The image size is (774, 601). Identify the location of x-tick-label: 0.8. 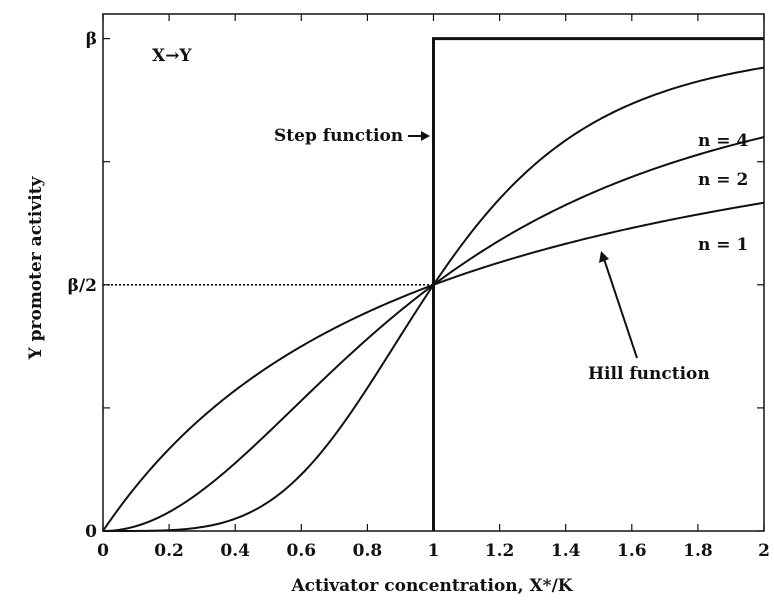
(368, 551).